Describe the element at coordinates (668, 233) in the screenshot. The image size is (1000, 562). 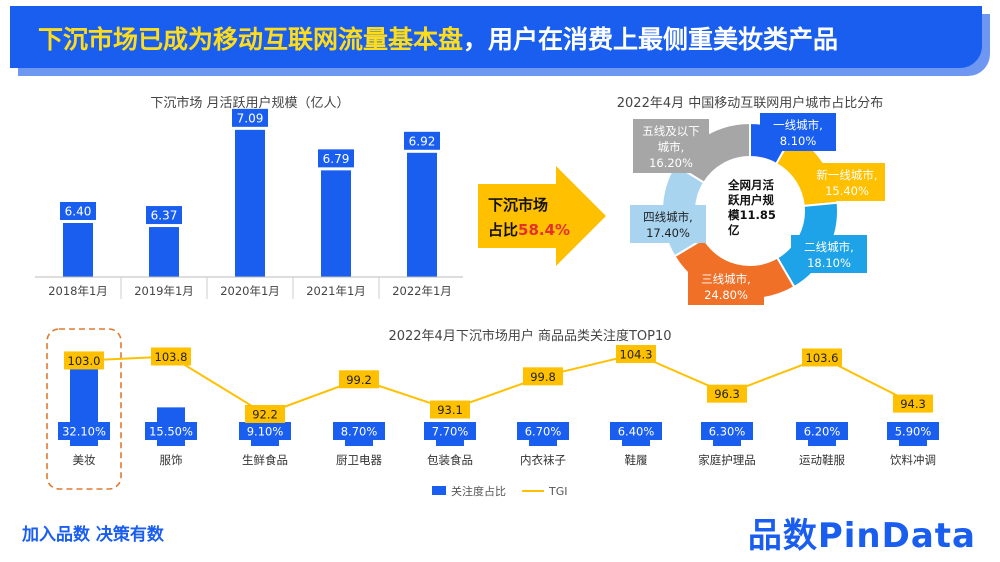
I see `donut-slice-value-label: 17.40%` at that location.